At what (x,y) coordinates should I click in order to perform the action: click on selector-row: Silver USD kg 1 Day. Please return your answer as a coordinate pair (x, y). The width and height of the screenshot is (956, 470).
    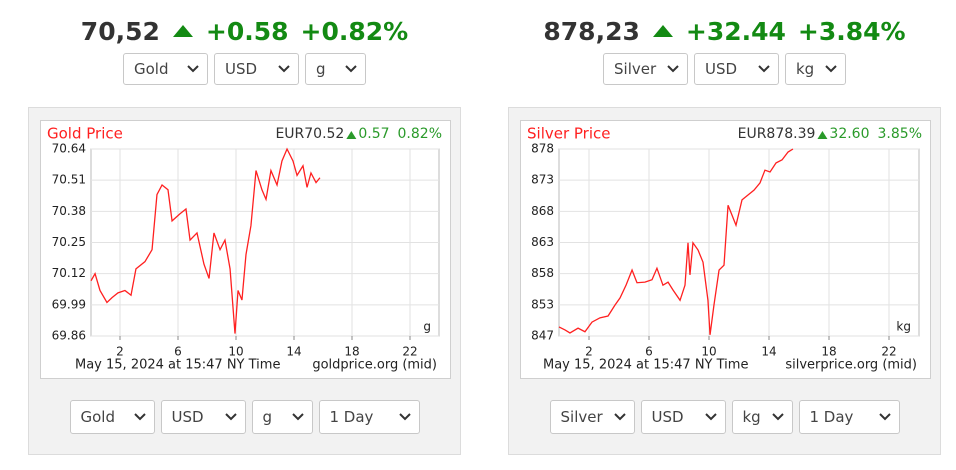
    Looking at the image, I should click on (724, 417).